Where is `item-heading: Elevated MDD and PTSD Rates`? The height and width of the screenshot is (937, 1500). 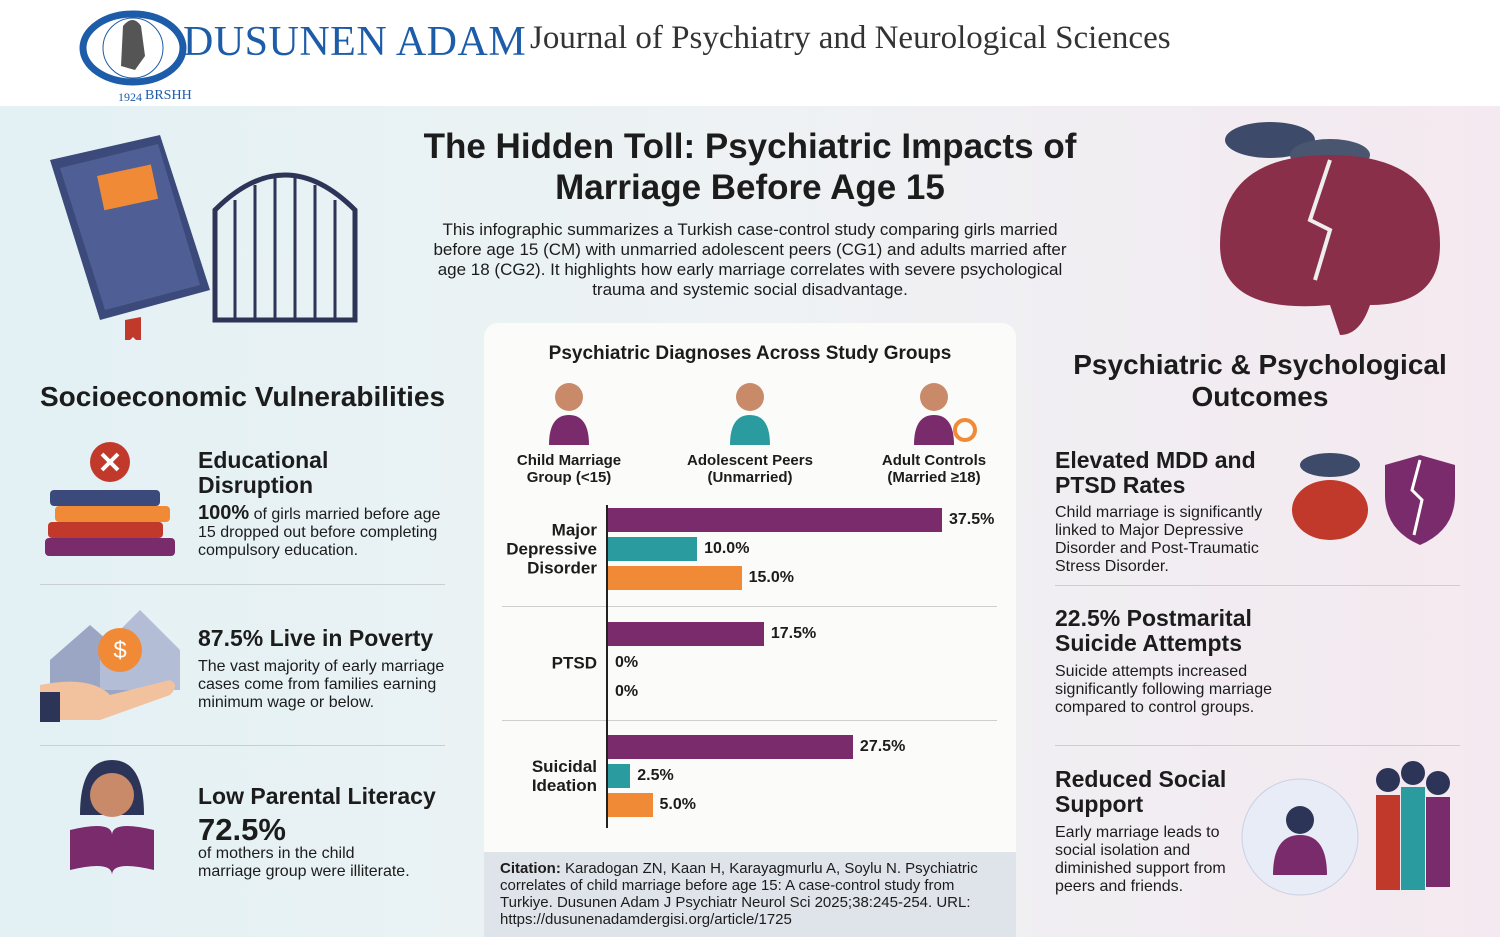 item-heading: Elevated MDD and PTSD Rates is located at coordinates (1155, 472).